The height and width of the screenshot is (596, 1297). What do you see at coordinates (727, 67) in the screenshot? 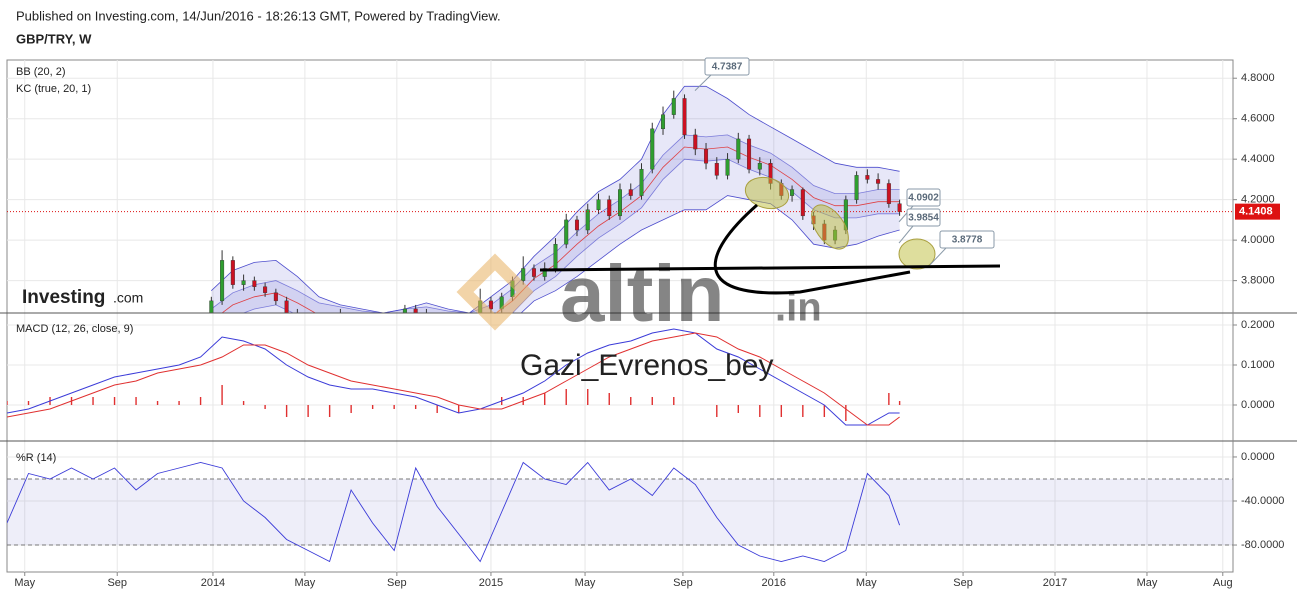
I see `callout-label: 4.7387` at bounding box center [727, 67].